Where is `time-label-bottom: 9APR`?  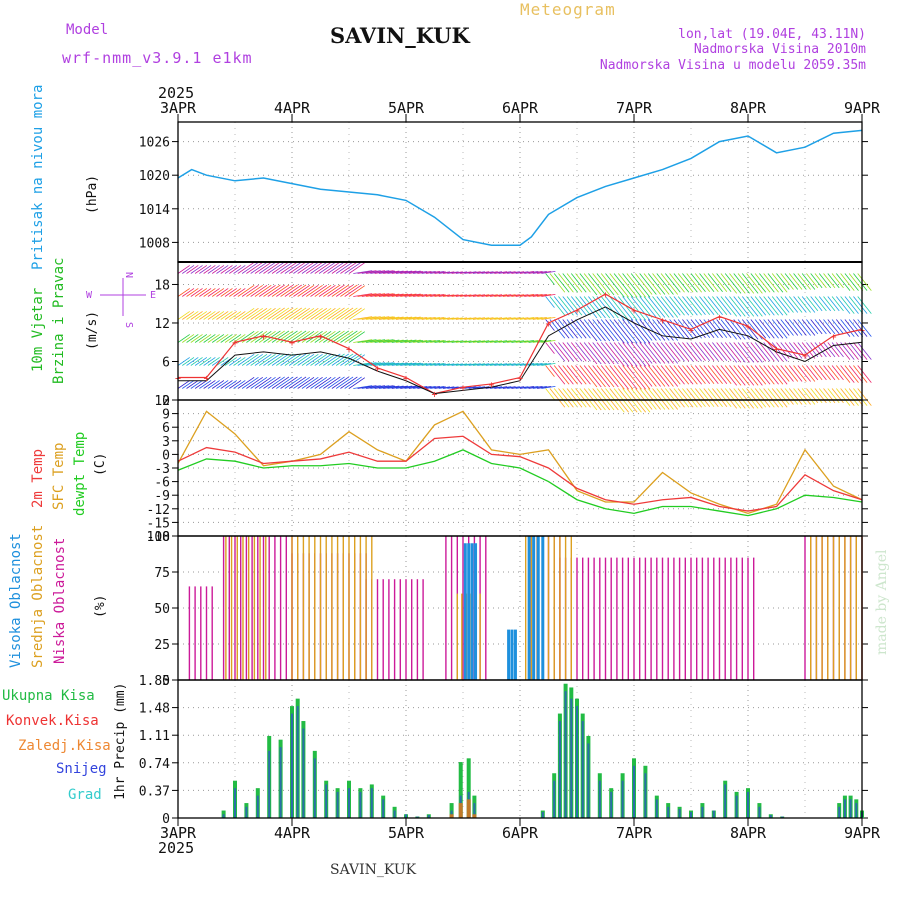 time-label-bottom: 9APR is located at coordinates (862, 833).